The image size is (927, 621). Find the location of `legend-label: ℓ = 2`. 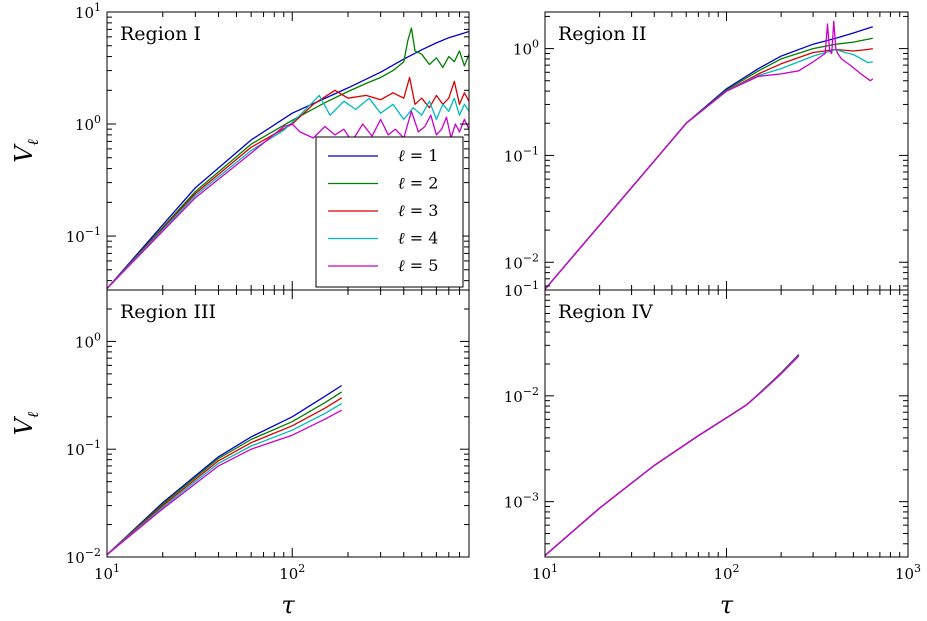

legend-label: ℓ = 2 is located at coordinates (418, 183).